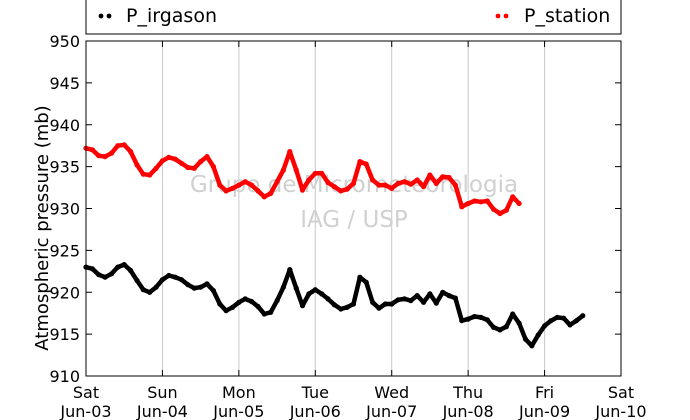 This screenshot has width=690, height=420. Describe the element at coordinates (157, 16) in the screenshot. I see `legend-entry-irgason: P_irgason` at that location.